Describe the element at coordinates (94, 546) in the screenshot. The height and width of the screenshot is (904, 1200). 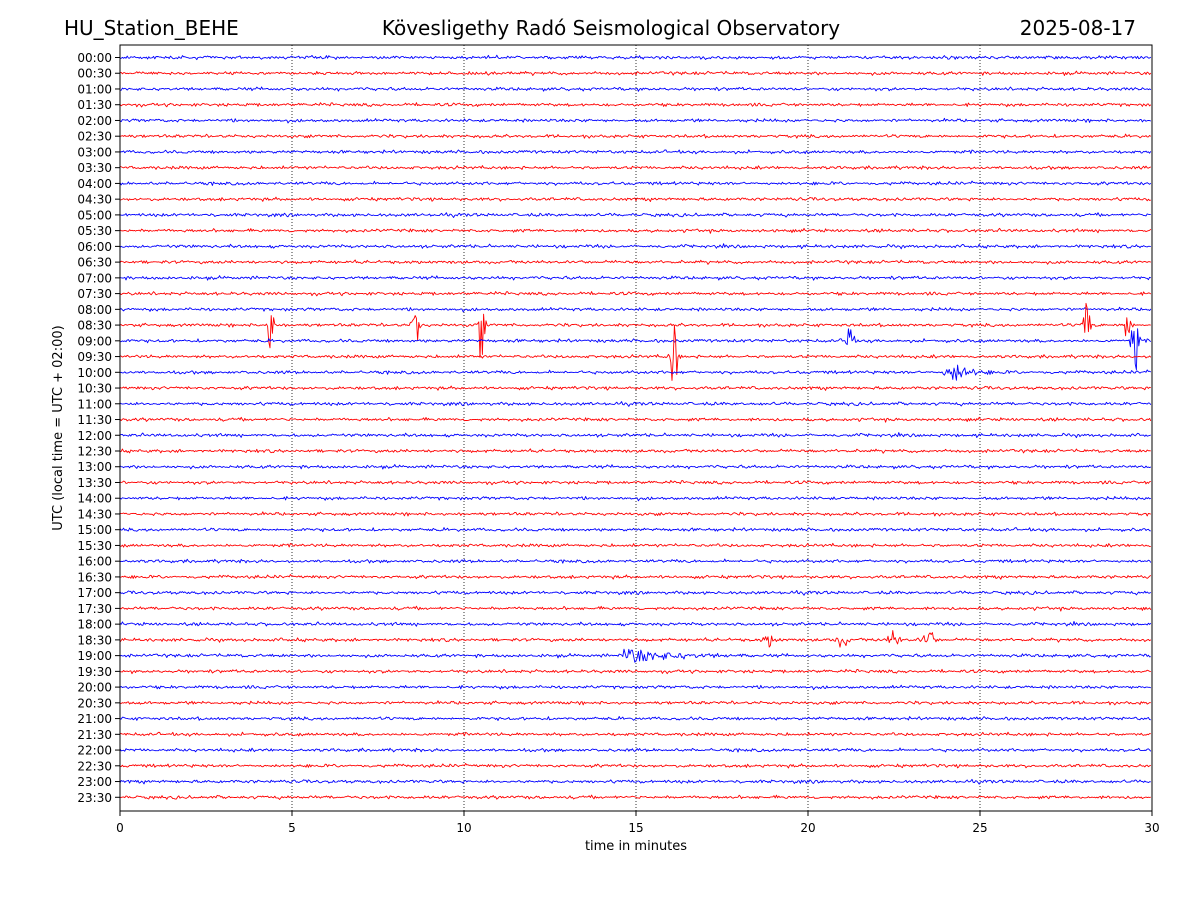
I see `y-tick-label: 15:30` at that location.